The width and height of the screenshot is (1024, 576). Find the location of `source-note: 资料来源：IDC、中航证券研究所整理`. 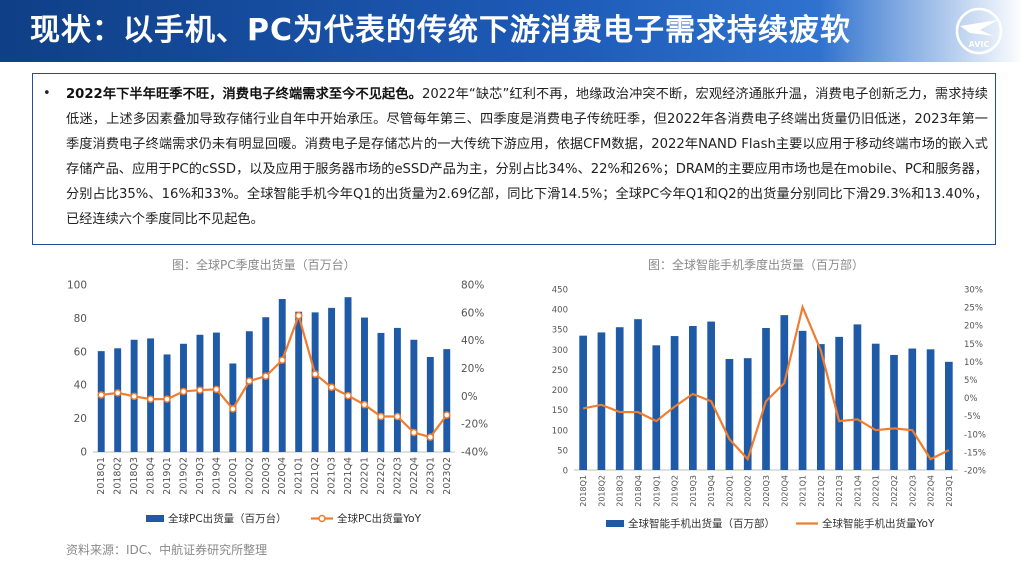

source-note: 资料来源：IDC、中航证券研究所整理 is located at coordinates (167, 550).